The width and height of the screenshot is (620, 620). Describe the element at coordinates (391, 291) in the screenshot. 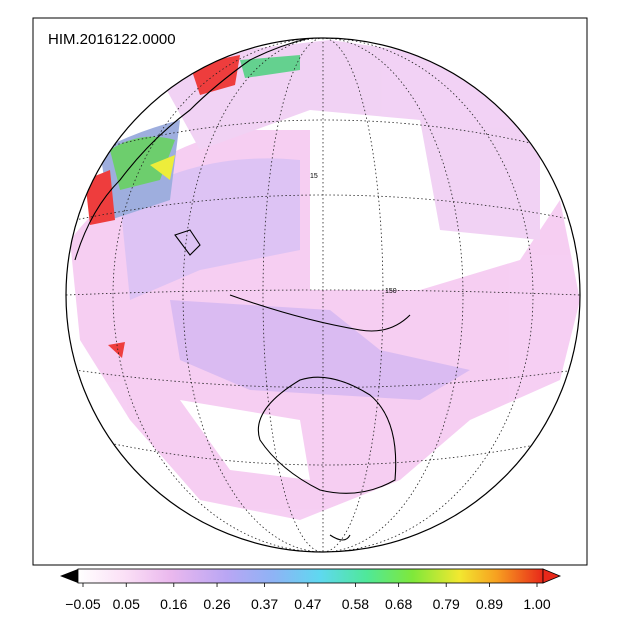

I see `grid-label: 150` at that location.